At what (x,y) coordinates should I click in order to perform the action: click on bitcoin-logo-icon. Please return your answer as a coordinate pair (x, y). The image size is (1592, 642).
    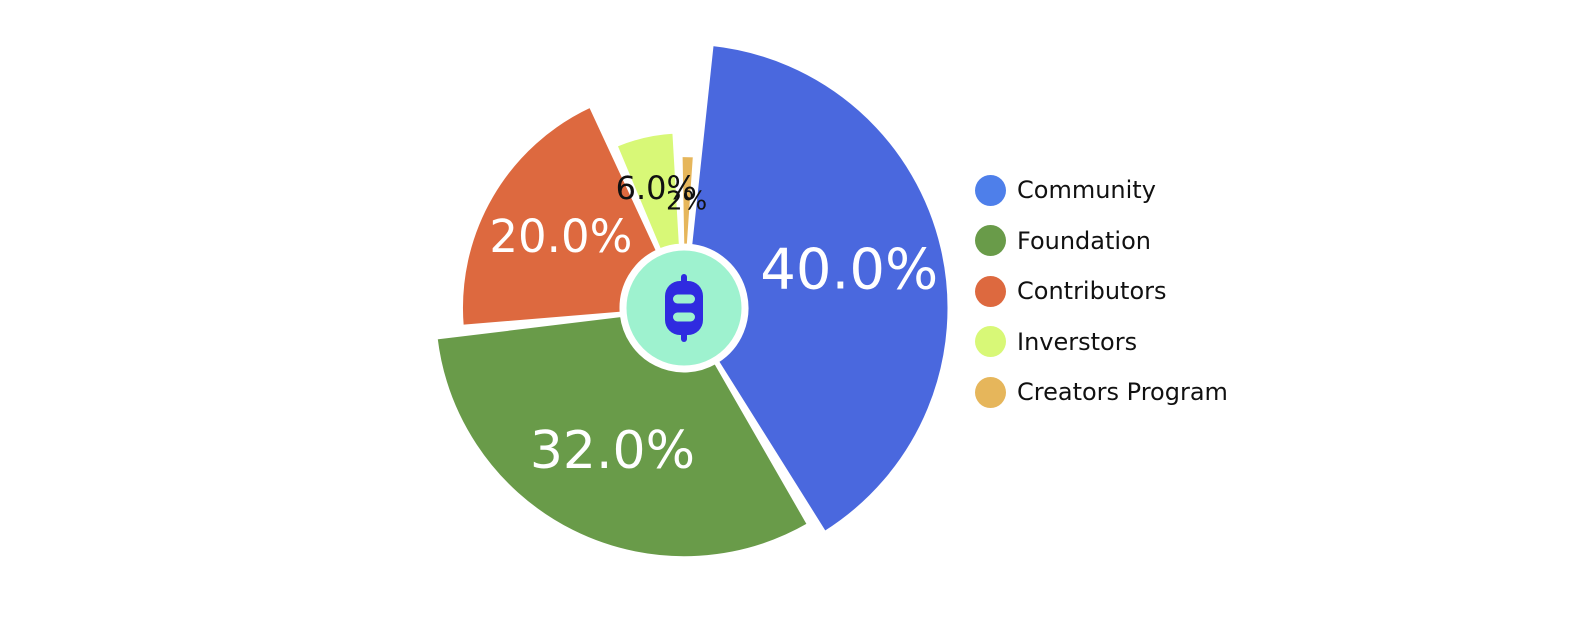
    Looking at the image, I should click on (684, 308).